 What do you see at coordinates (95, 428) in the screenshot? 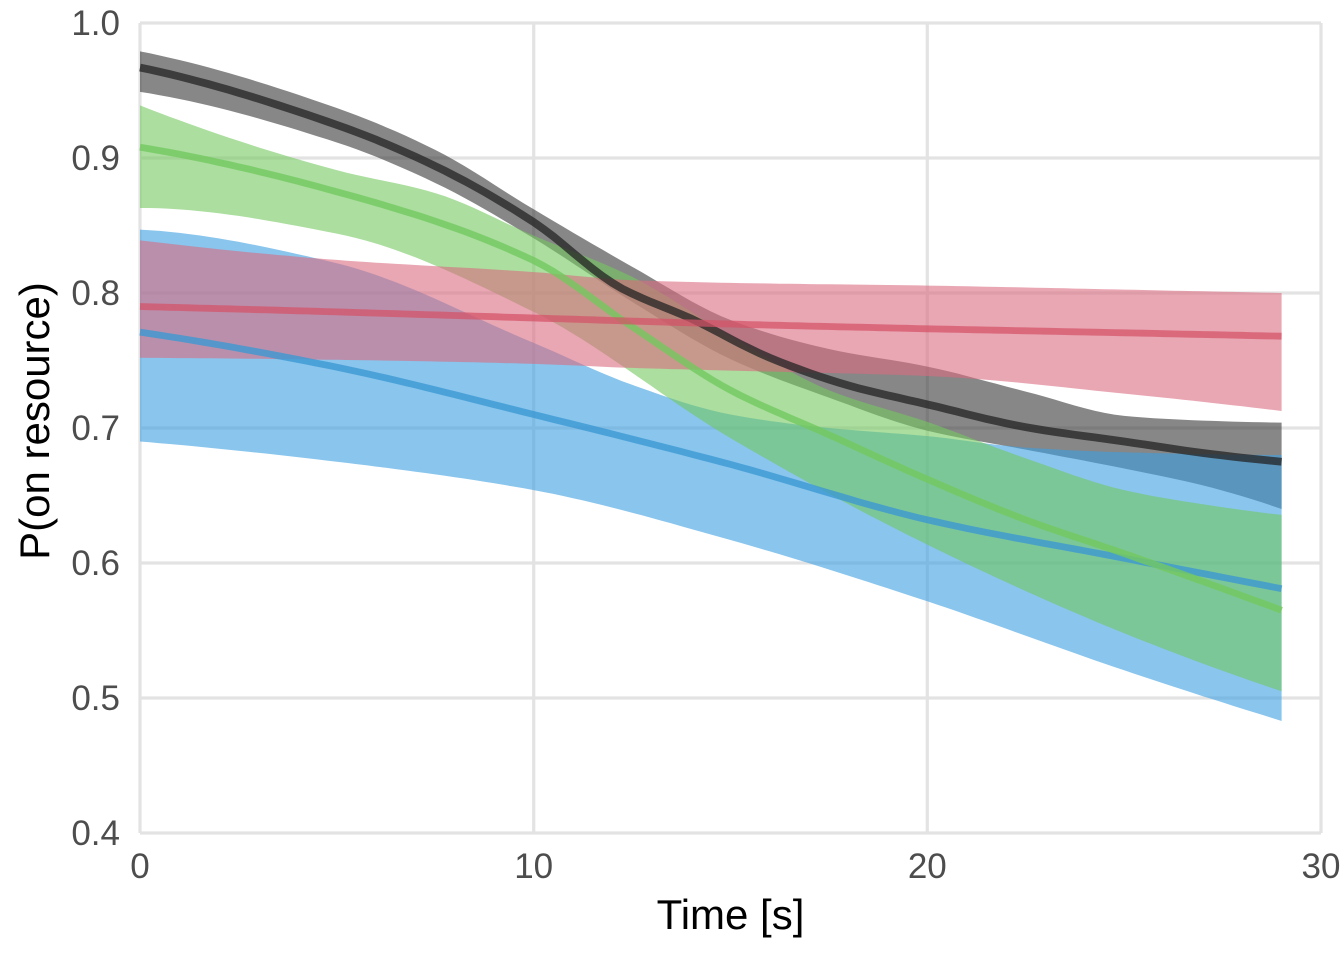
I see `svg-text: 0.7` at bounding box center [95, 428].